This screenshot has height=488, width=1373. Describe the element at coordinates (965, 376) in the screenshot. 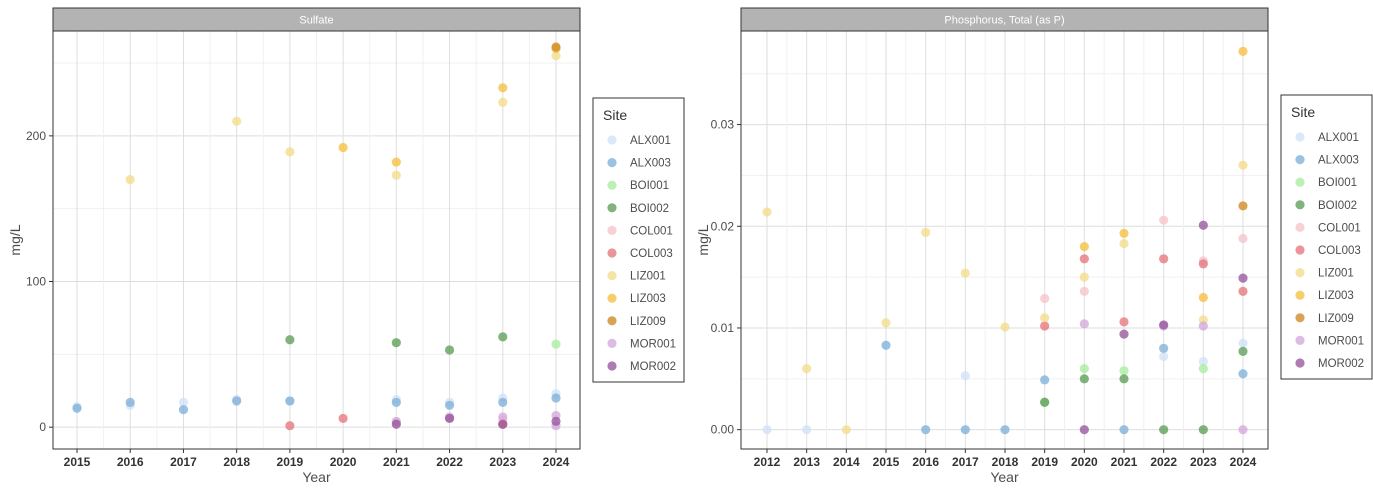

I see `point-alx001` at that location.